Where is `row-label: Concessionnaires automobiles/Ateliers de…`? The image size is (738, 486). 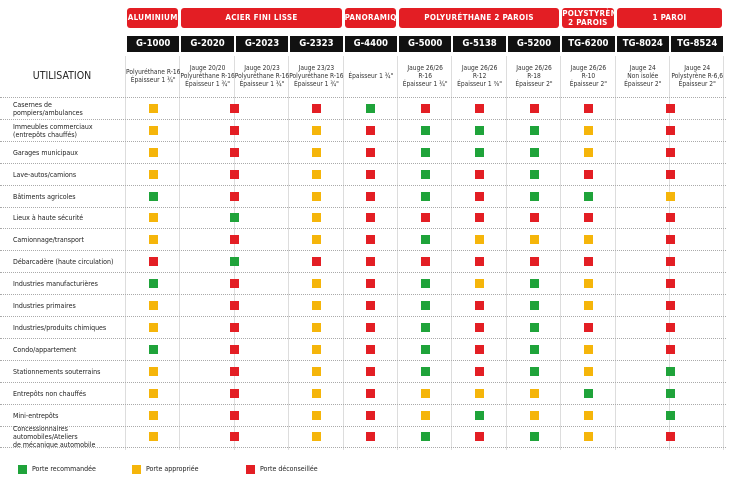 row-label: Concessionnaires automobiles/Ateliers de… is located at coordinates (62, 437).